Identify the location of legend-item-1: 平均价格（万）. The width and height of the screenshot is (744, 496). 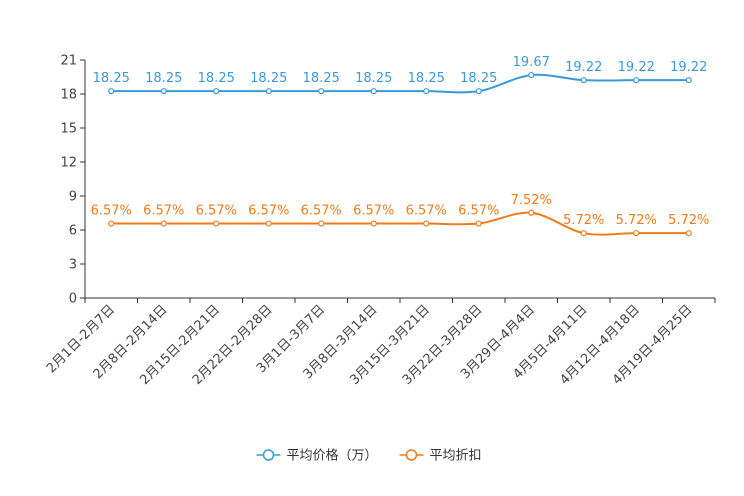
(317, 456).